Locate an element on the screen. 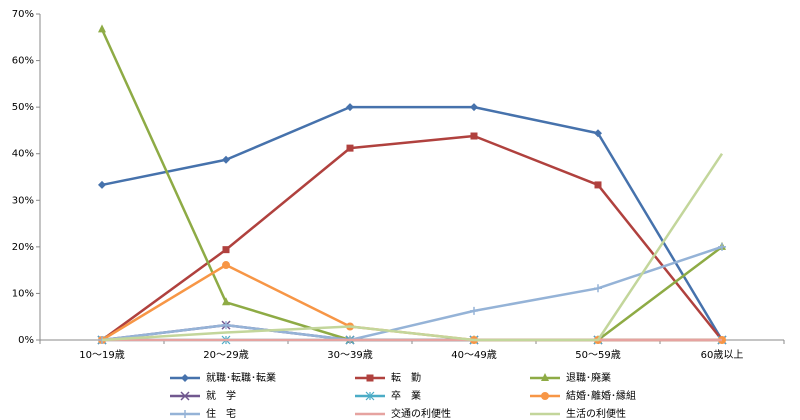  y-tick-label: 40% is located at coordinates (23, 154).